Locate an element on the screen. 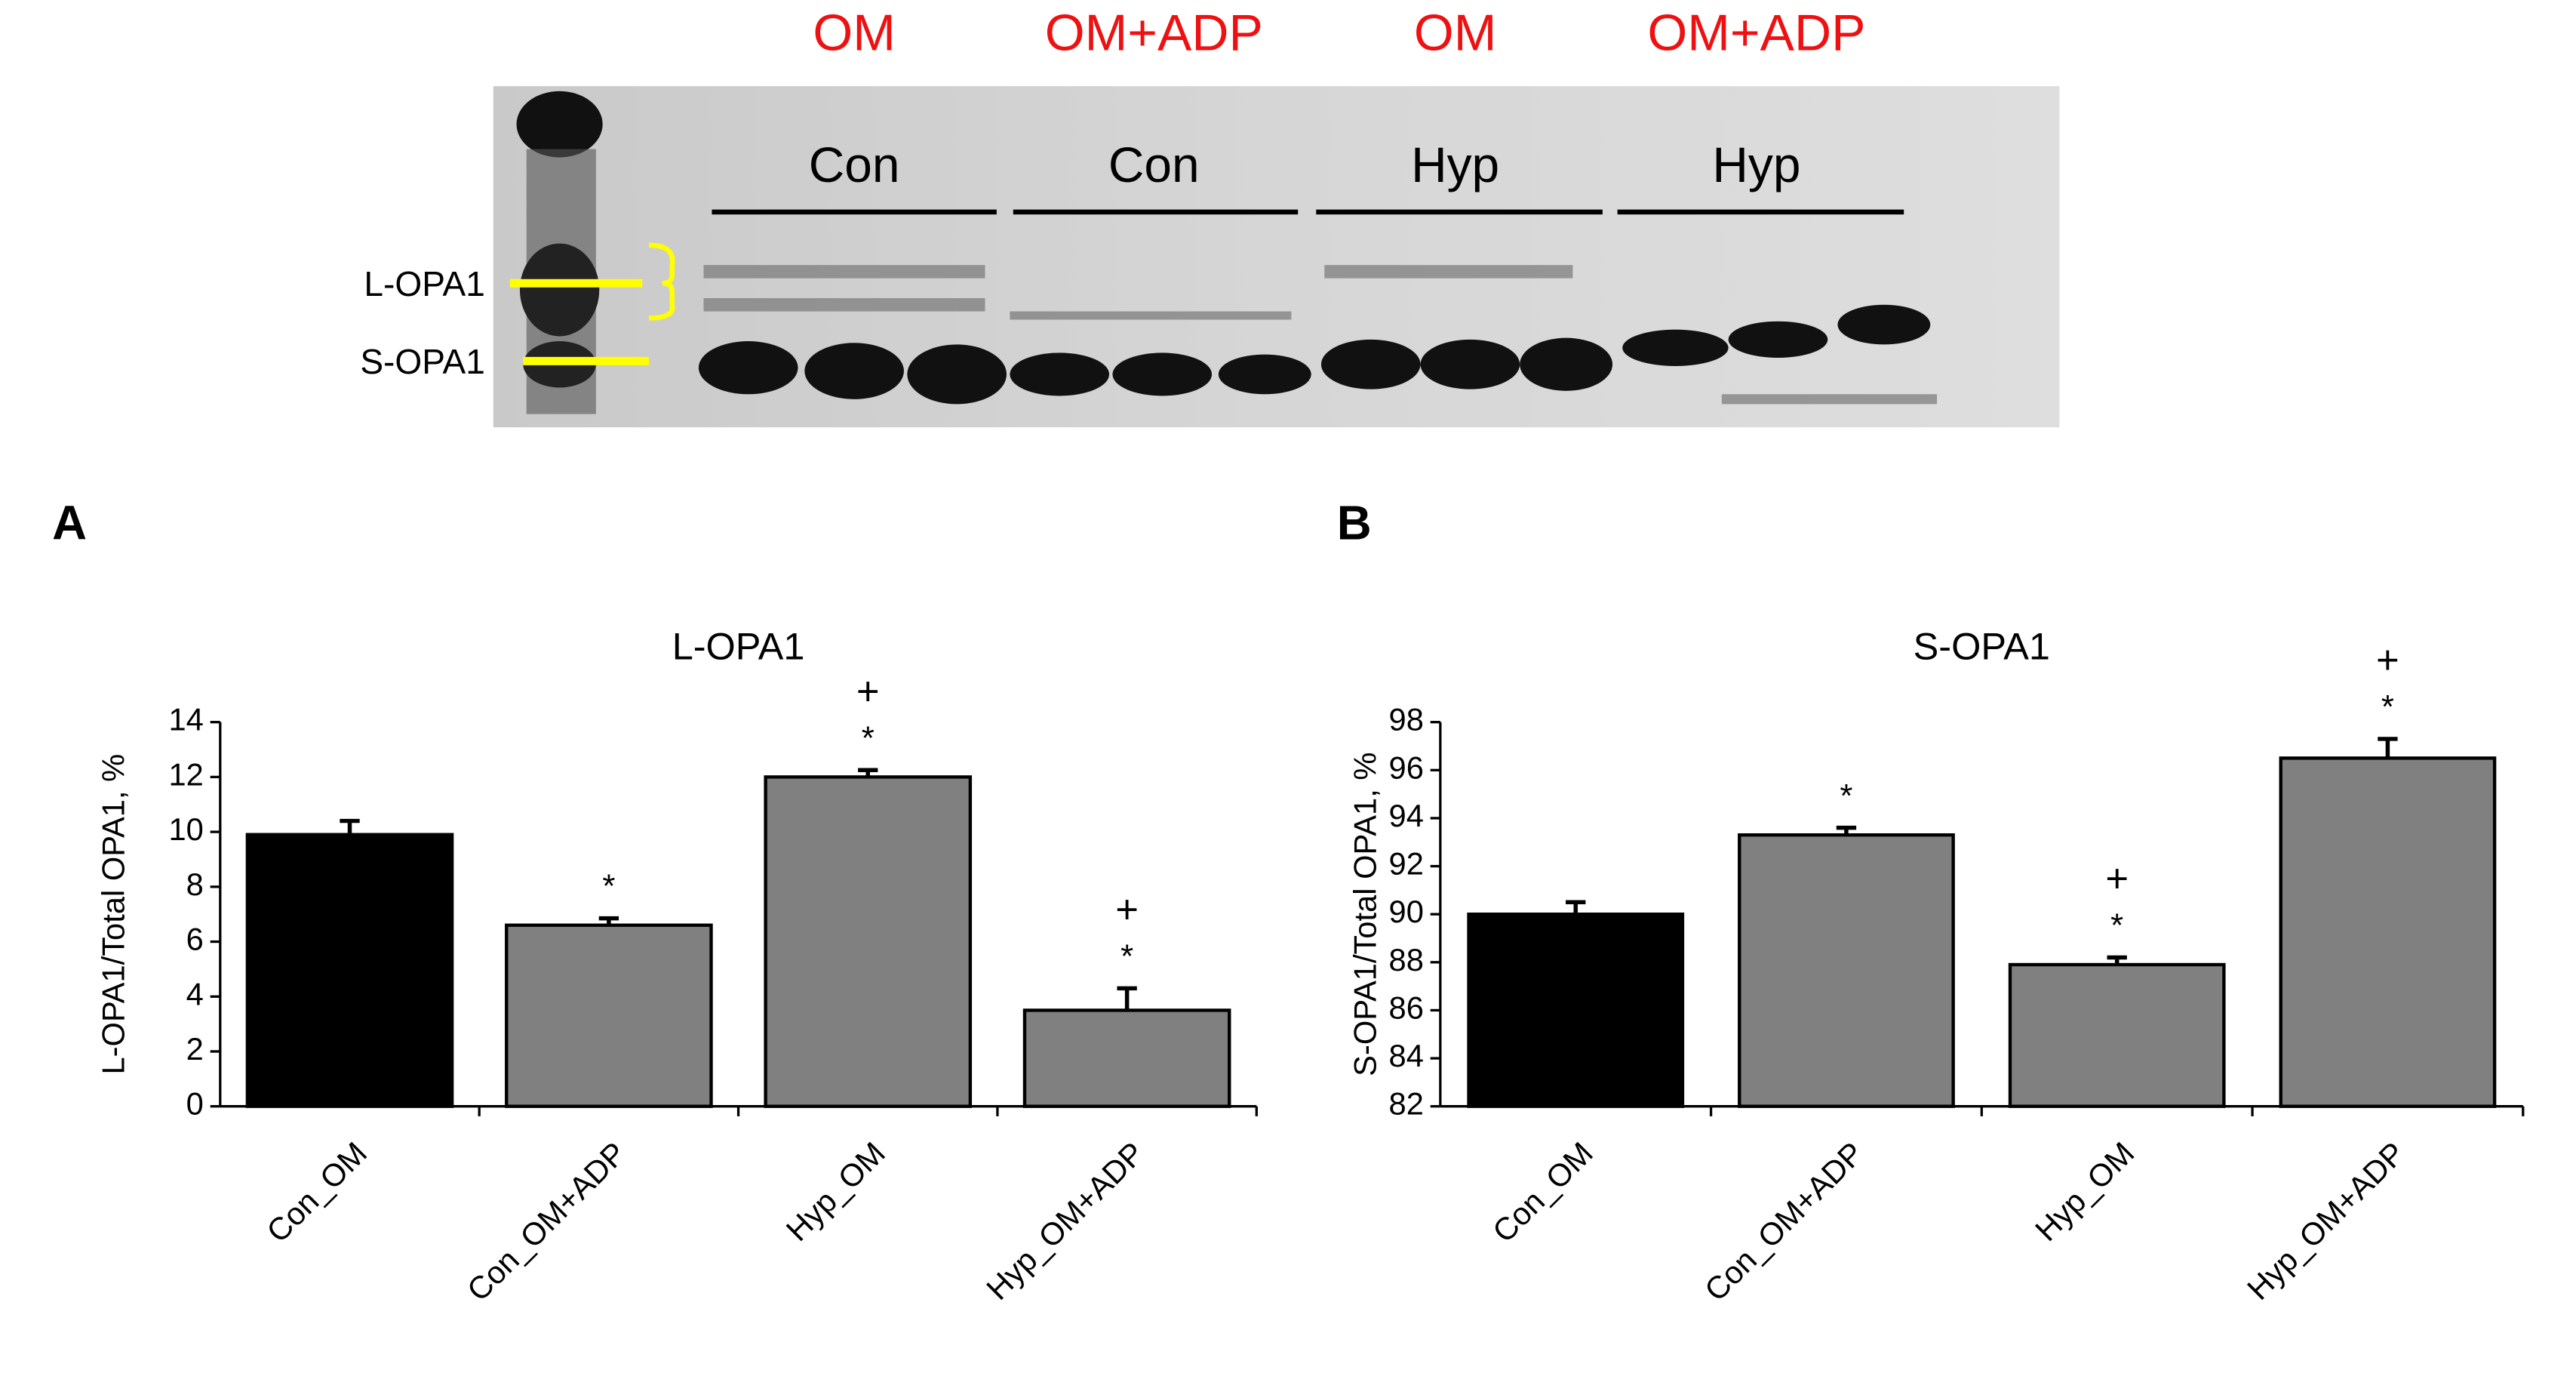 The width and height of the screenshot is (2576, 1373). y-tick-label: 96 is located at coordinates (1406, 767).